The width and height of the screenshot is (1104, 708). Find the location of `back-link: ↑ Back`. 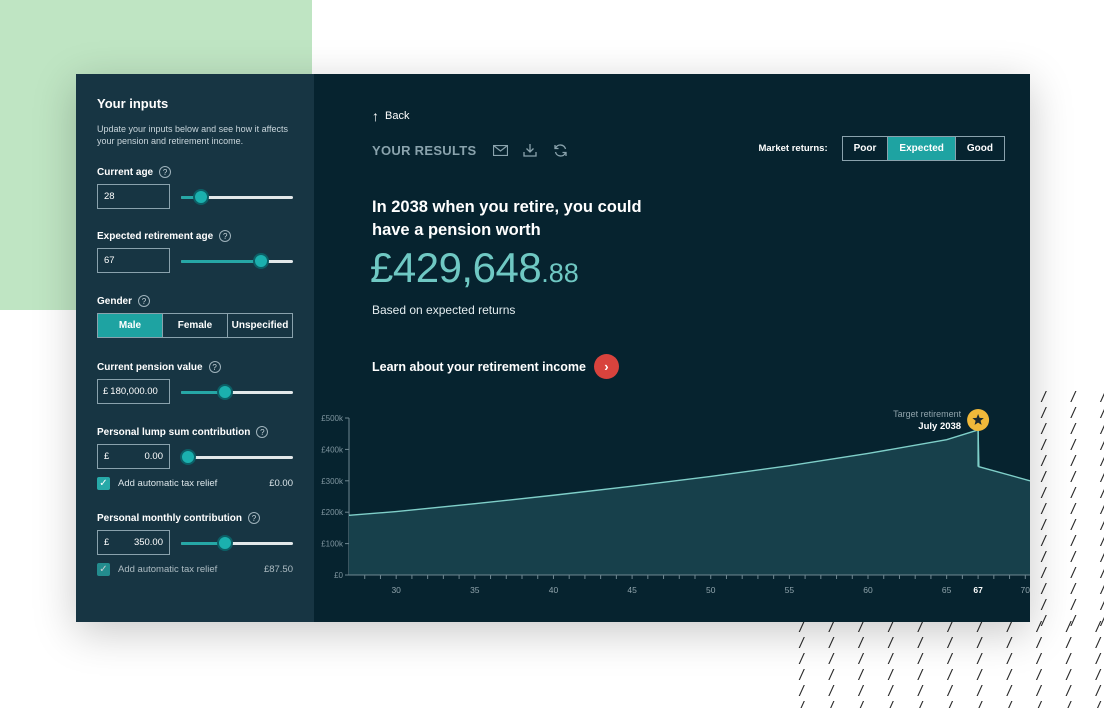

back-link: ↑ Back is located at coordinates (390, 116).